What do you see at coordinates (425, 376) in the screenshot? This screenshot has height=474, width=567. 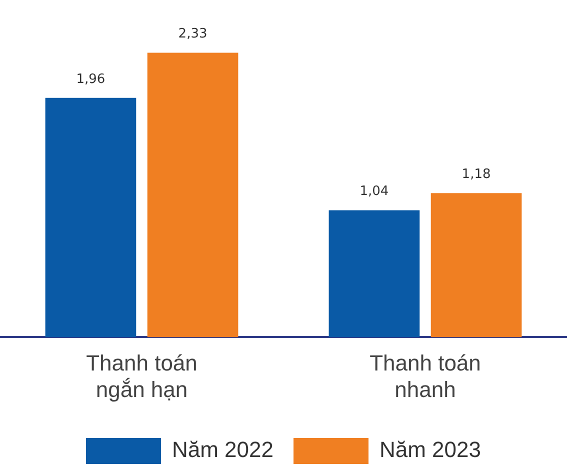 I see `x-tick-label: Thanh toán nhanh` at bounding box center [425, 376].